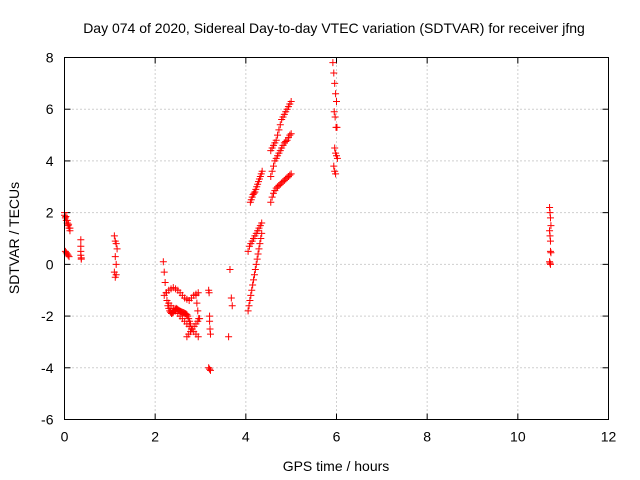 The image size is (640, 480). Describe the element at coordinates (281, 155) in the screenshot. I see `series-sat-p` at that location.